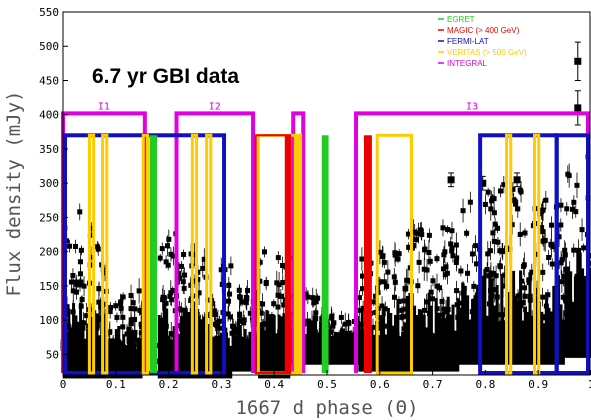 The height and width of the screenshot is (420, 591). I want to click on x-tick-label: 0.5, so click(327, 384).